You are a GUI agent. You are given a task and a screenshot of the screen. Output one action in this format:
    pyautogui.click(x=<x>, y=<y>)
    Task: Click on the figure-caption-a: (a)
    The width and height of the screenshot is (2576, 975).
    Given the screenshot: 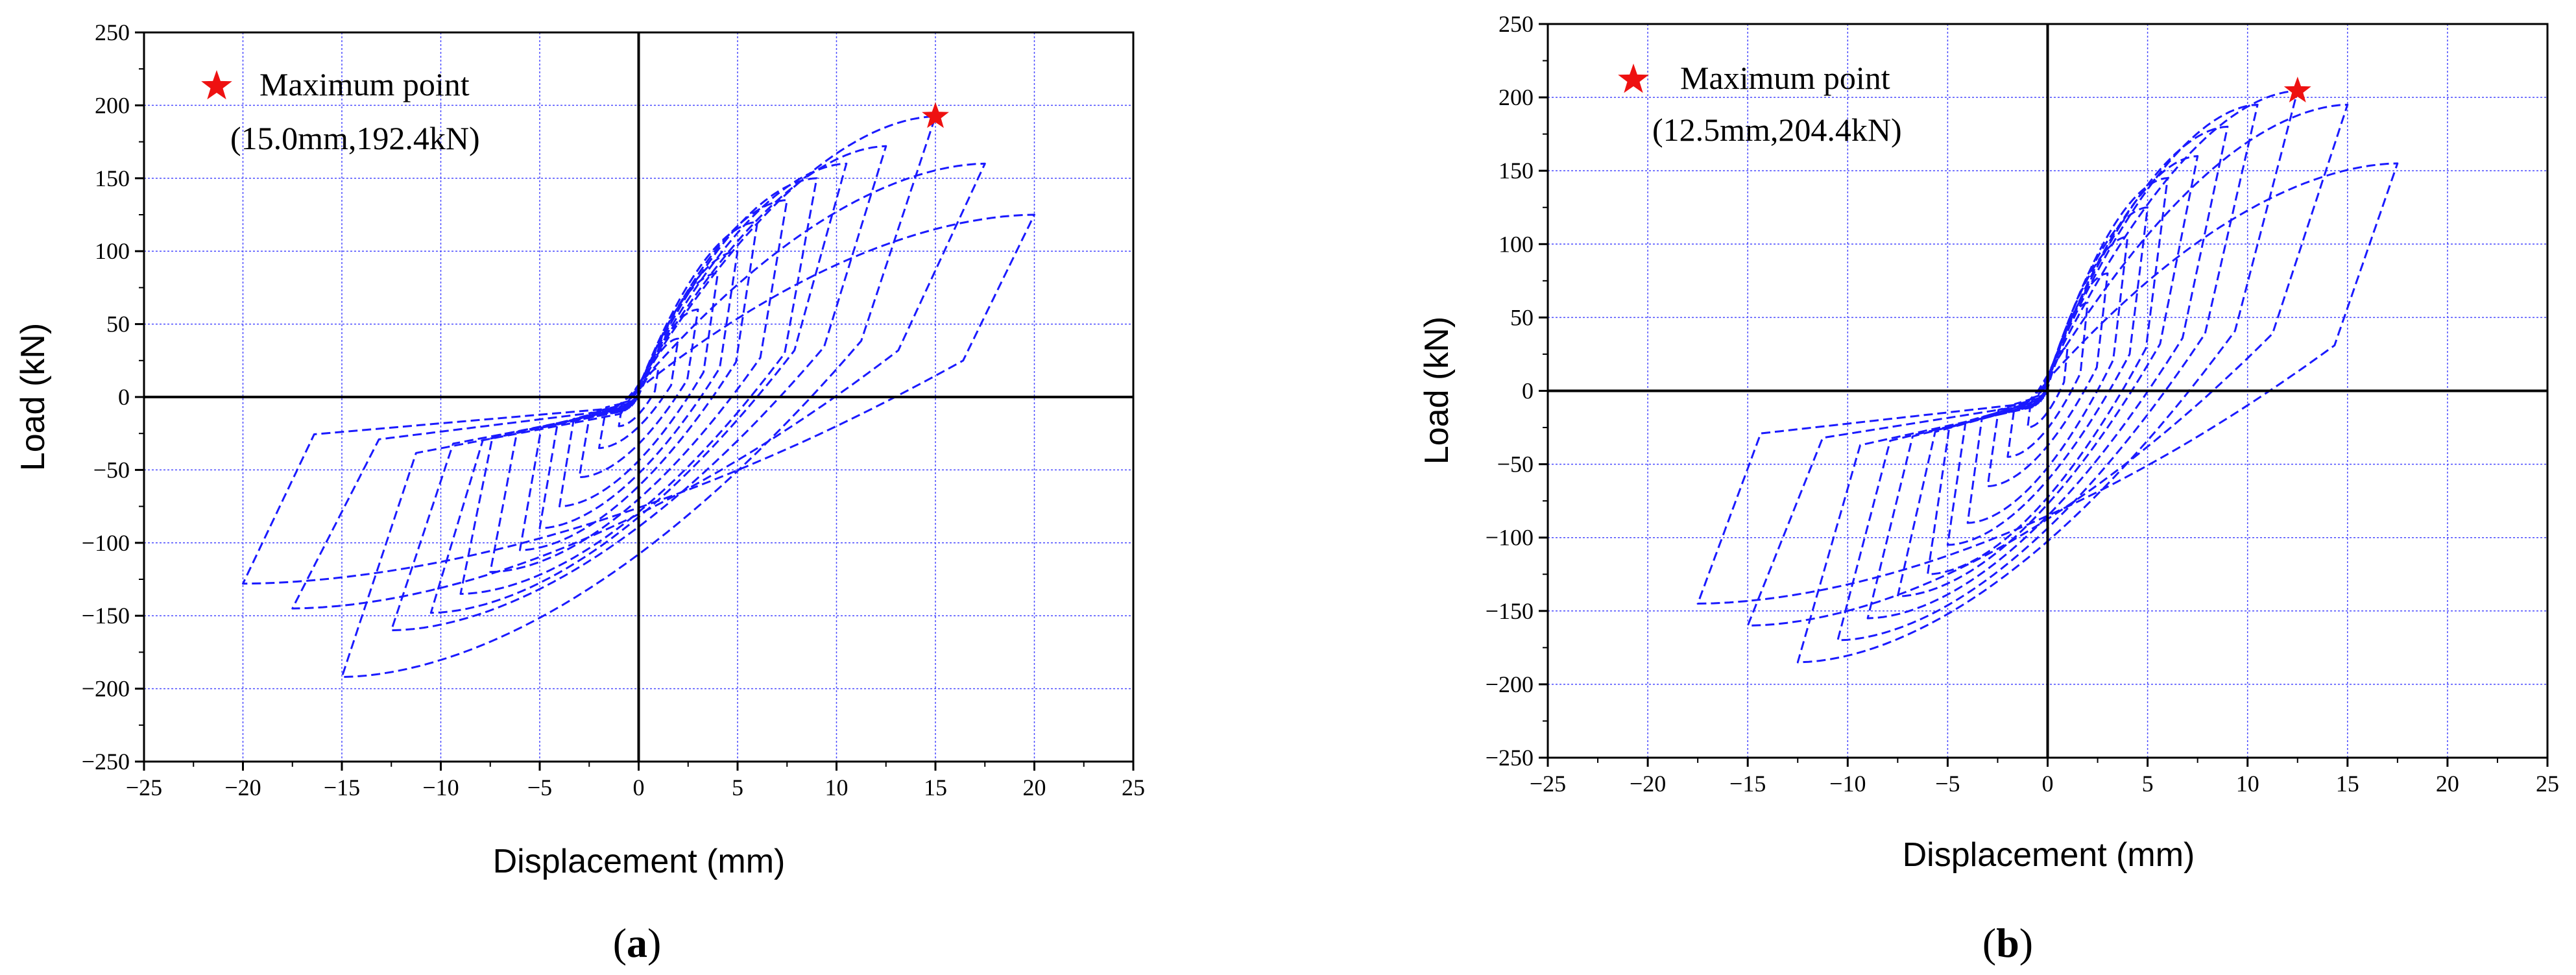 What is the action you would take?
    pyautogui.click(x=637, y=943)
    